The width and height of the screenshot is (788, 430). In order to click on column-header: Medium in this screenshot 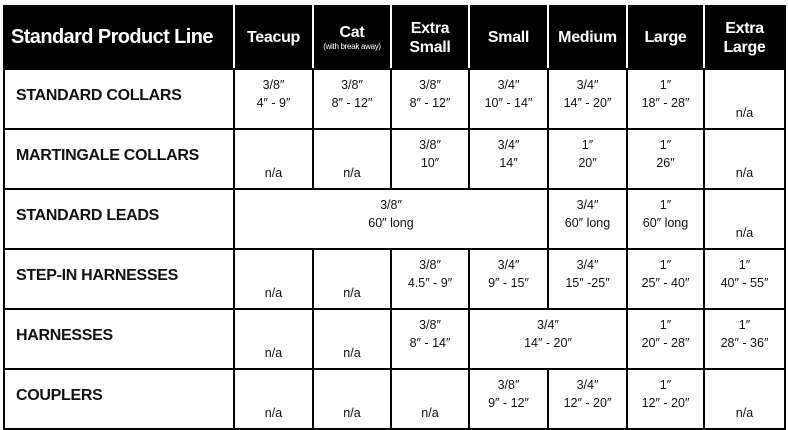, I will do `click(587, 37)`.